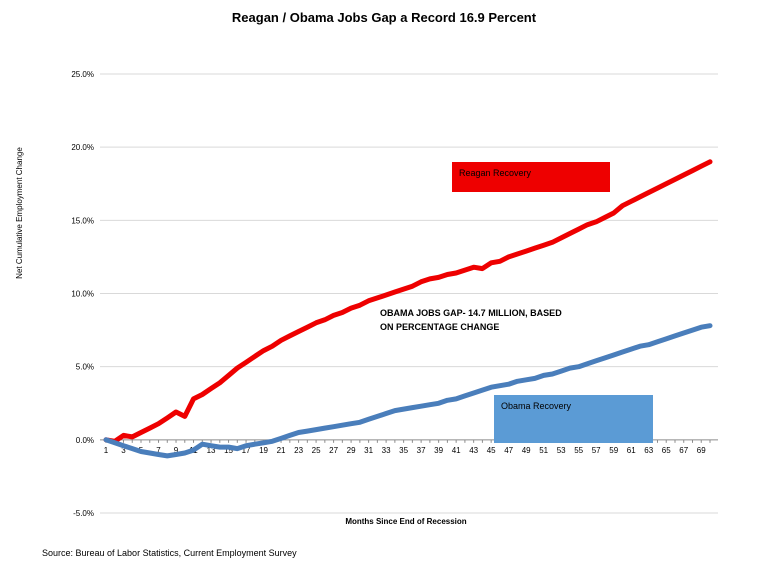 The height and width of the screenshot is (572, 768). Describe the element at coordinates (613, 450) in the screenshot. I see `x-tick-label: 59` at that location.